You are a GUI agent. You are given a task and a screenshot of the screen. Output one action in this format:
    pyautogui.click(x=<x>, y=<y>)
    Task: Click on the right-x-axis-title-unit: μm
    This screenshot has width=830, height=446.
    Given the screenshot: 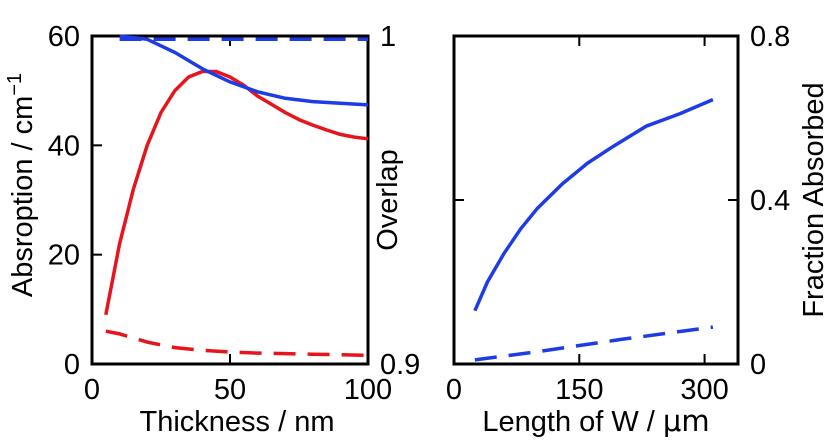 What is the action you would take?
    pyautogui.click(x=686, y=421)
    